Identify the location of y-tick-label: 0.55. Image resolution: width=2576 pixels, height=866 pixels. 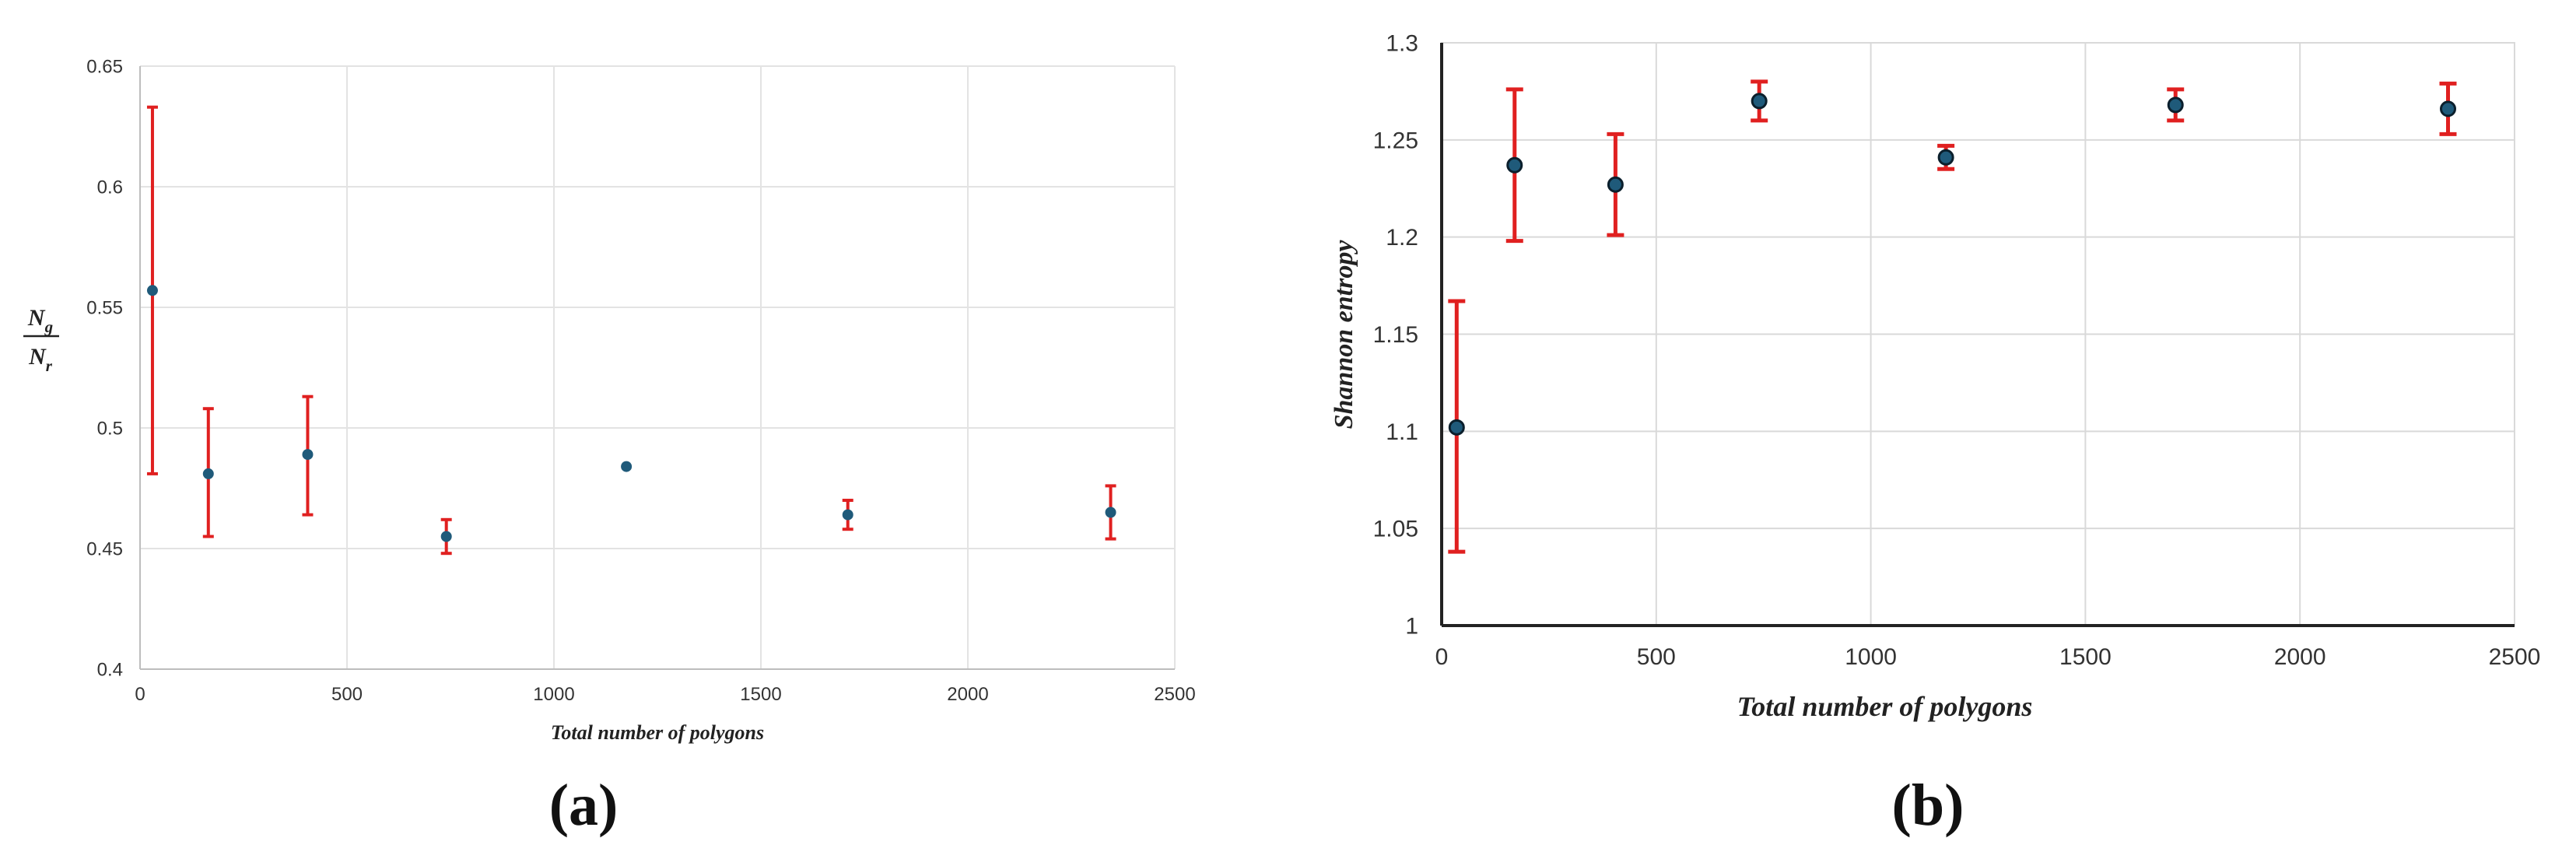
(105, 307).